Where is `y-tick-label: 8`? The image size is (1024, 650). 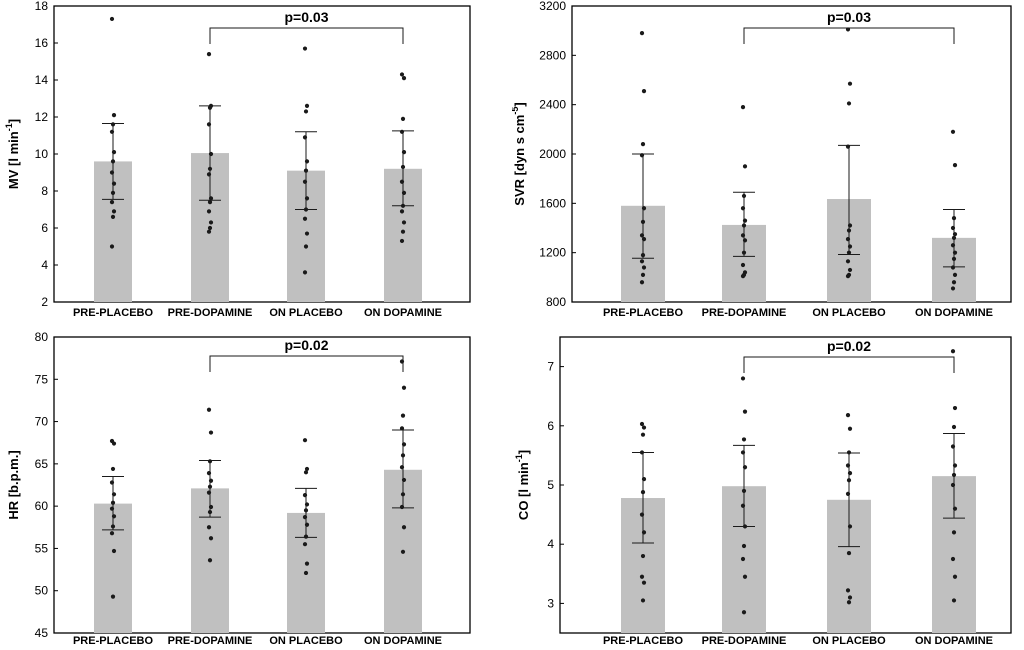
y-tick-label: 8 is located at coordinates (44, 191).